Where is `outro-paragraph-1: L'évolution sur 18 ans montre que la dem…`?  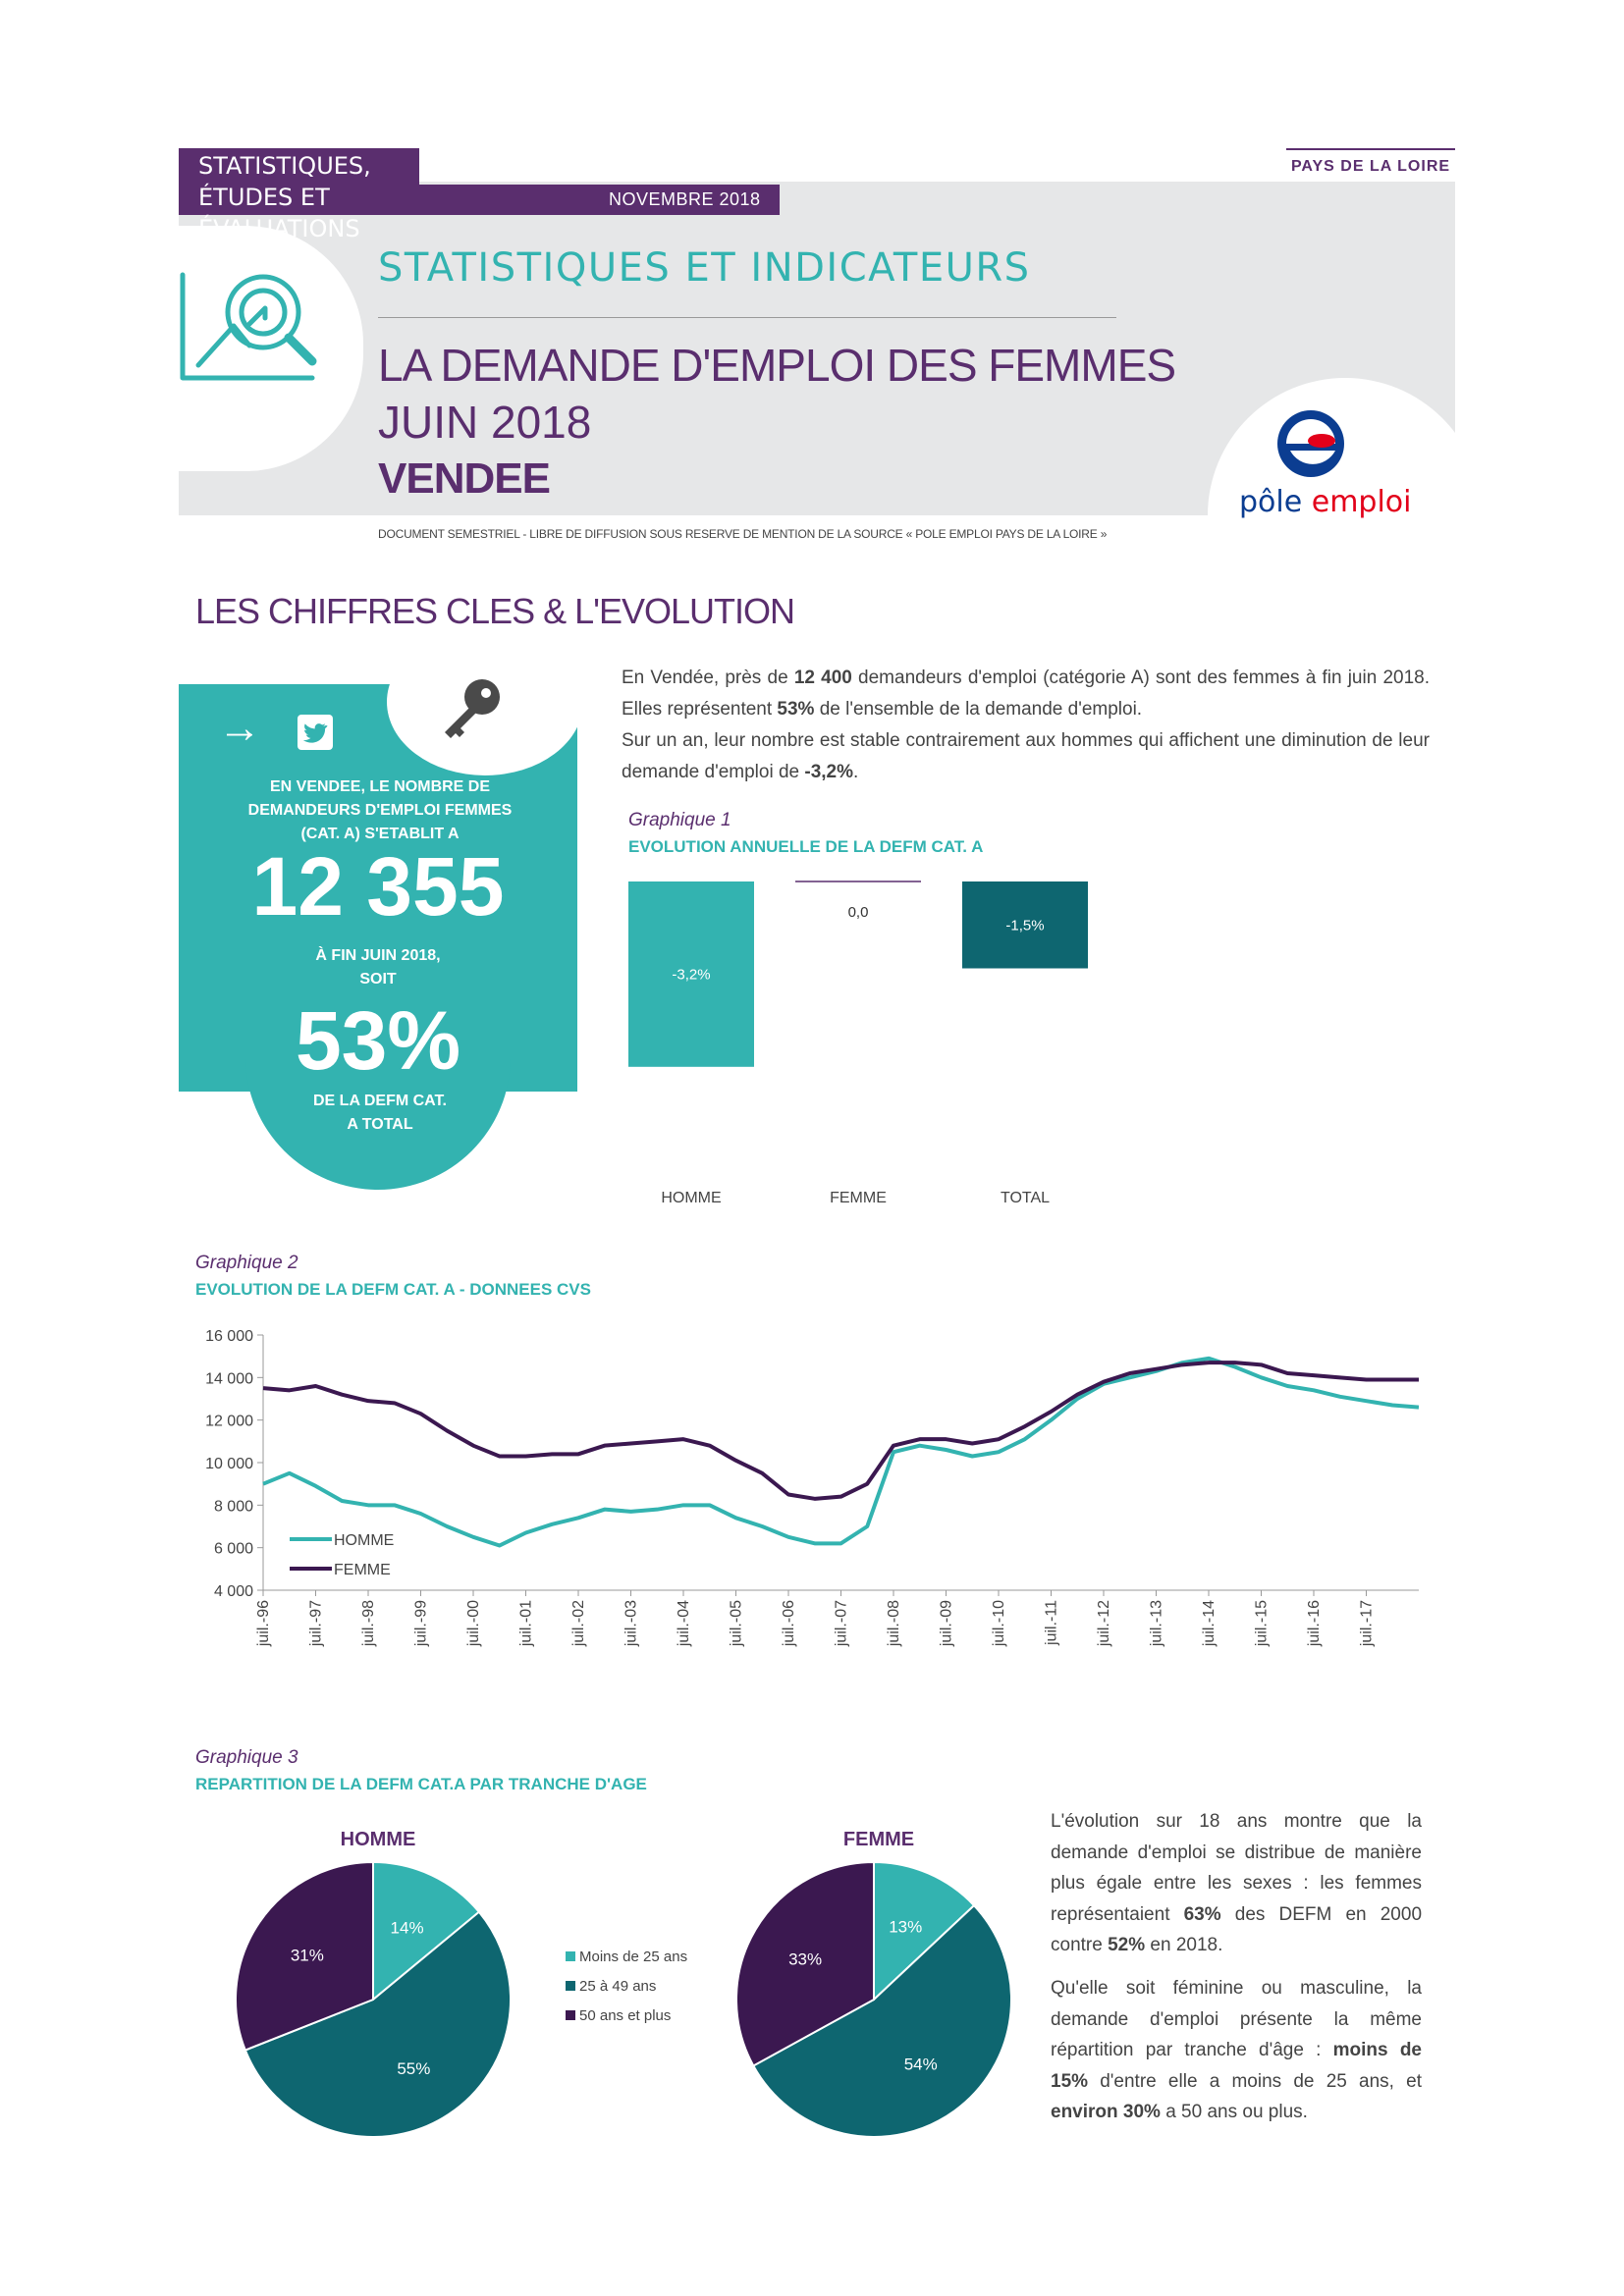 outro-paragraph-1: L'évolution sur 18 ans montre que la dem… is located at coordinates (1236, 1883).